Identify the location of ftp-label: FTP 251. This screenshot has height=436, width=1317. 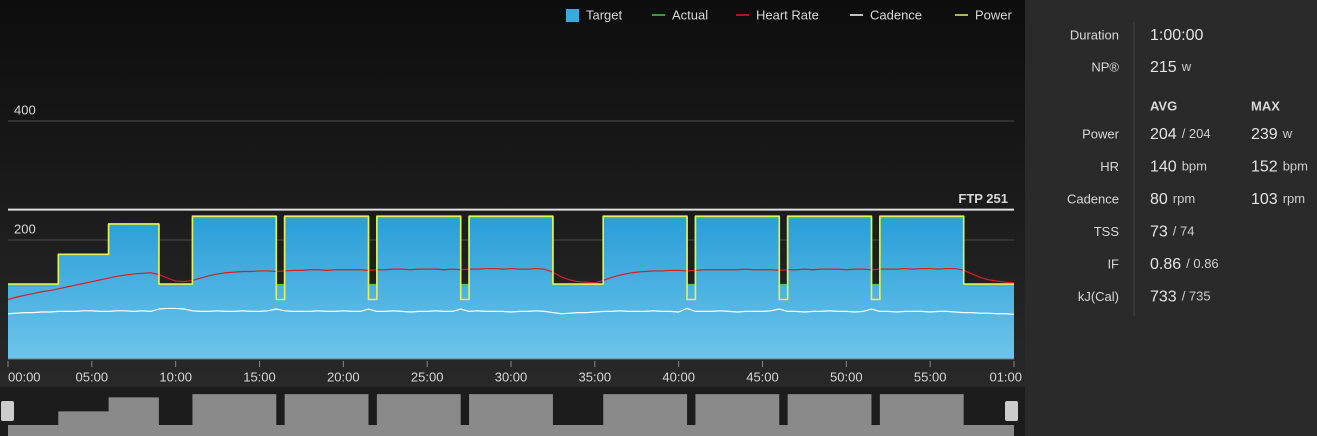
(983, 198).